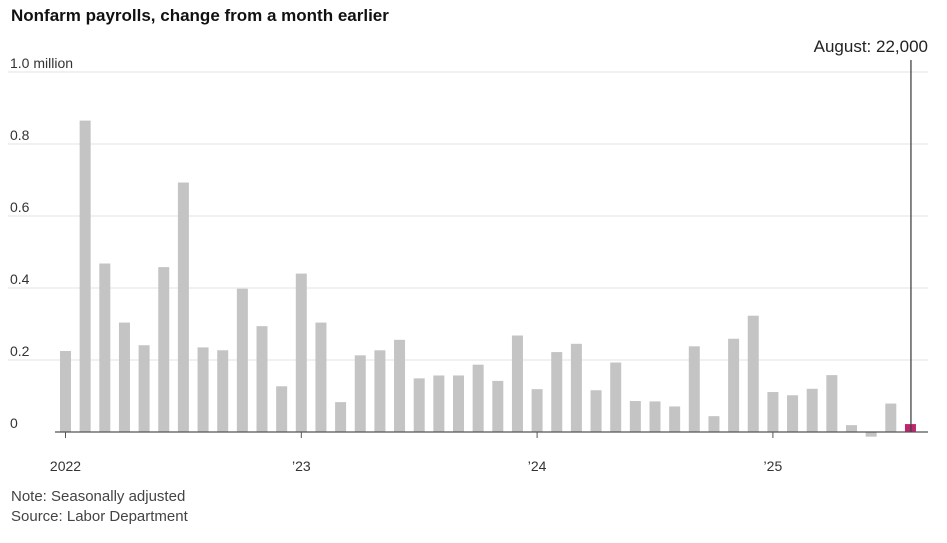 The image size is (947, 543). I want to click on annotation-label: August: 22,000, so click(871, 46).